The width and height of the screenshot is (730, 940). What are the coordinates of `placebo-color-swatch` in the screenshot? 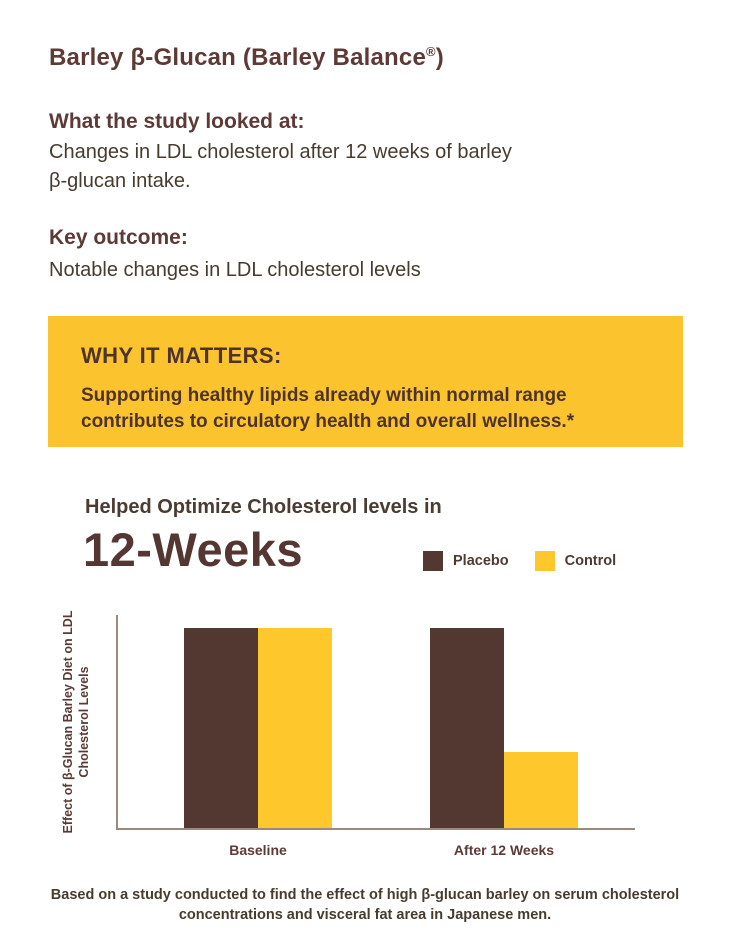 It's located at (433, 561).